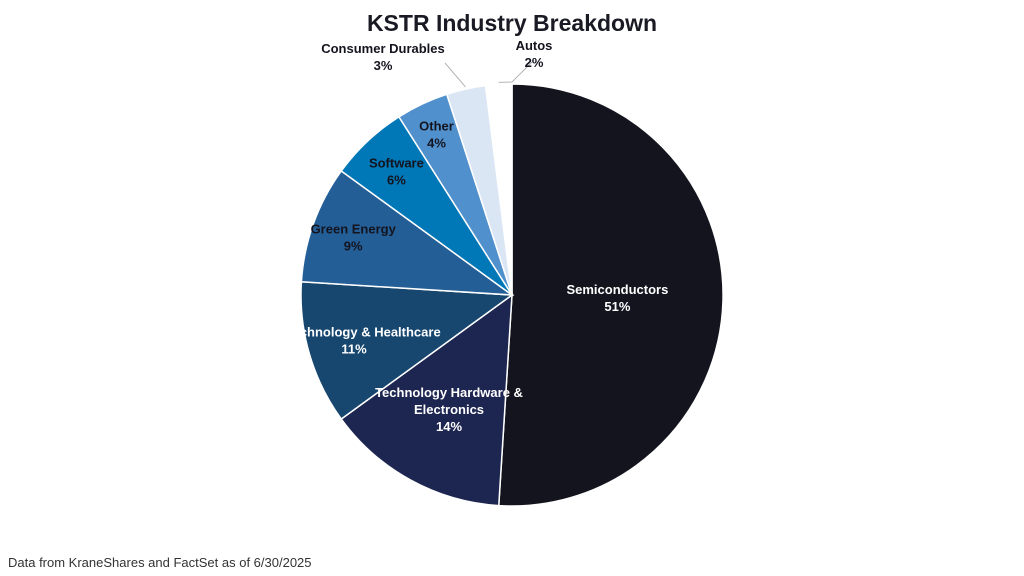  What do you see at coordinates (617, 306) in the screenshot?
I see `slice-value-label: 51%` at bounding box center [617, 306].